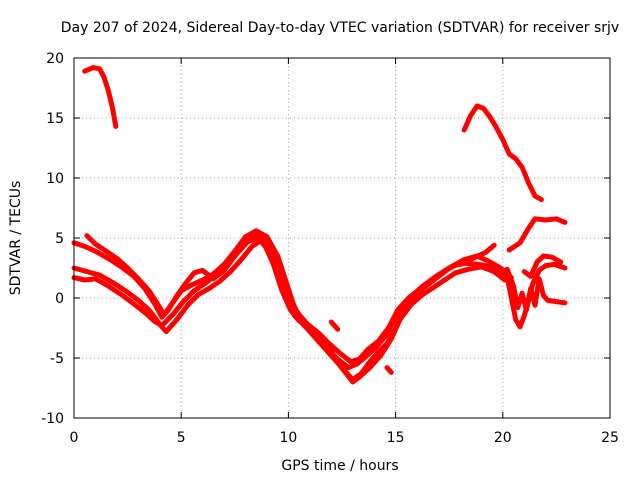 The image size is (640, 480). What do you see at coordinates (288, 438) in the screenshot?
I see `x-tick-label: 10` at bounding box center [288, 438].